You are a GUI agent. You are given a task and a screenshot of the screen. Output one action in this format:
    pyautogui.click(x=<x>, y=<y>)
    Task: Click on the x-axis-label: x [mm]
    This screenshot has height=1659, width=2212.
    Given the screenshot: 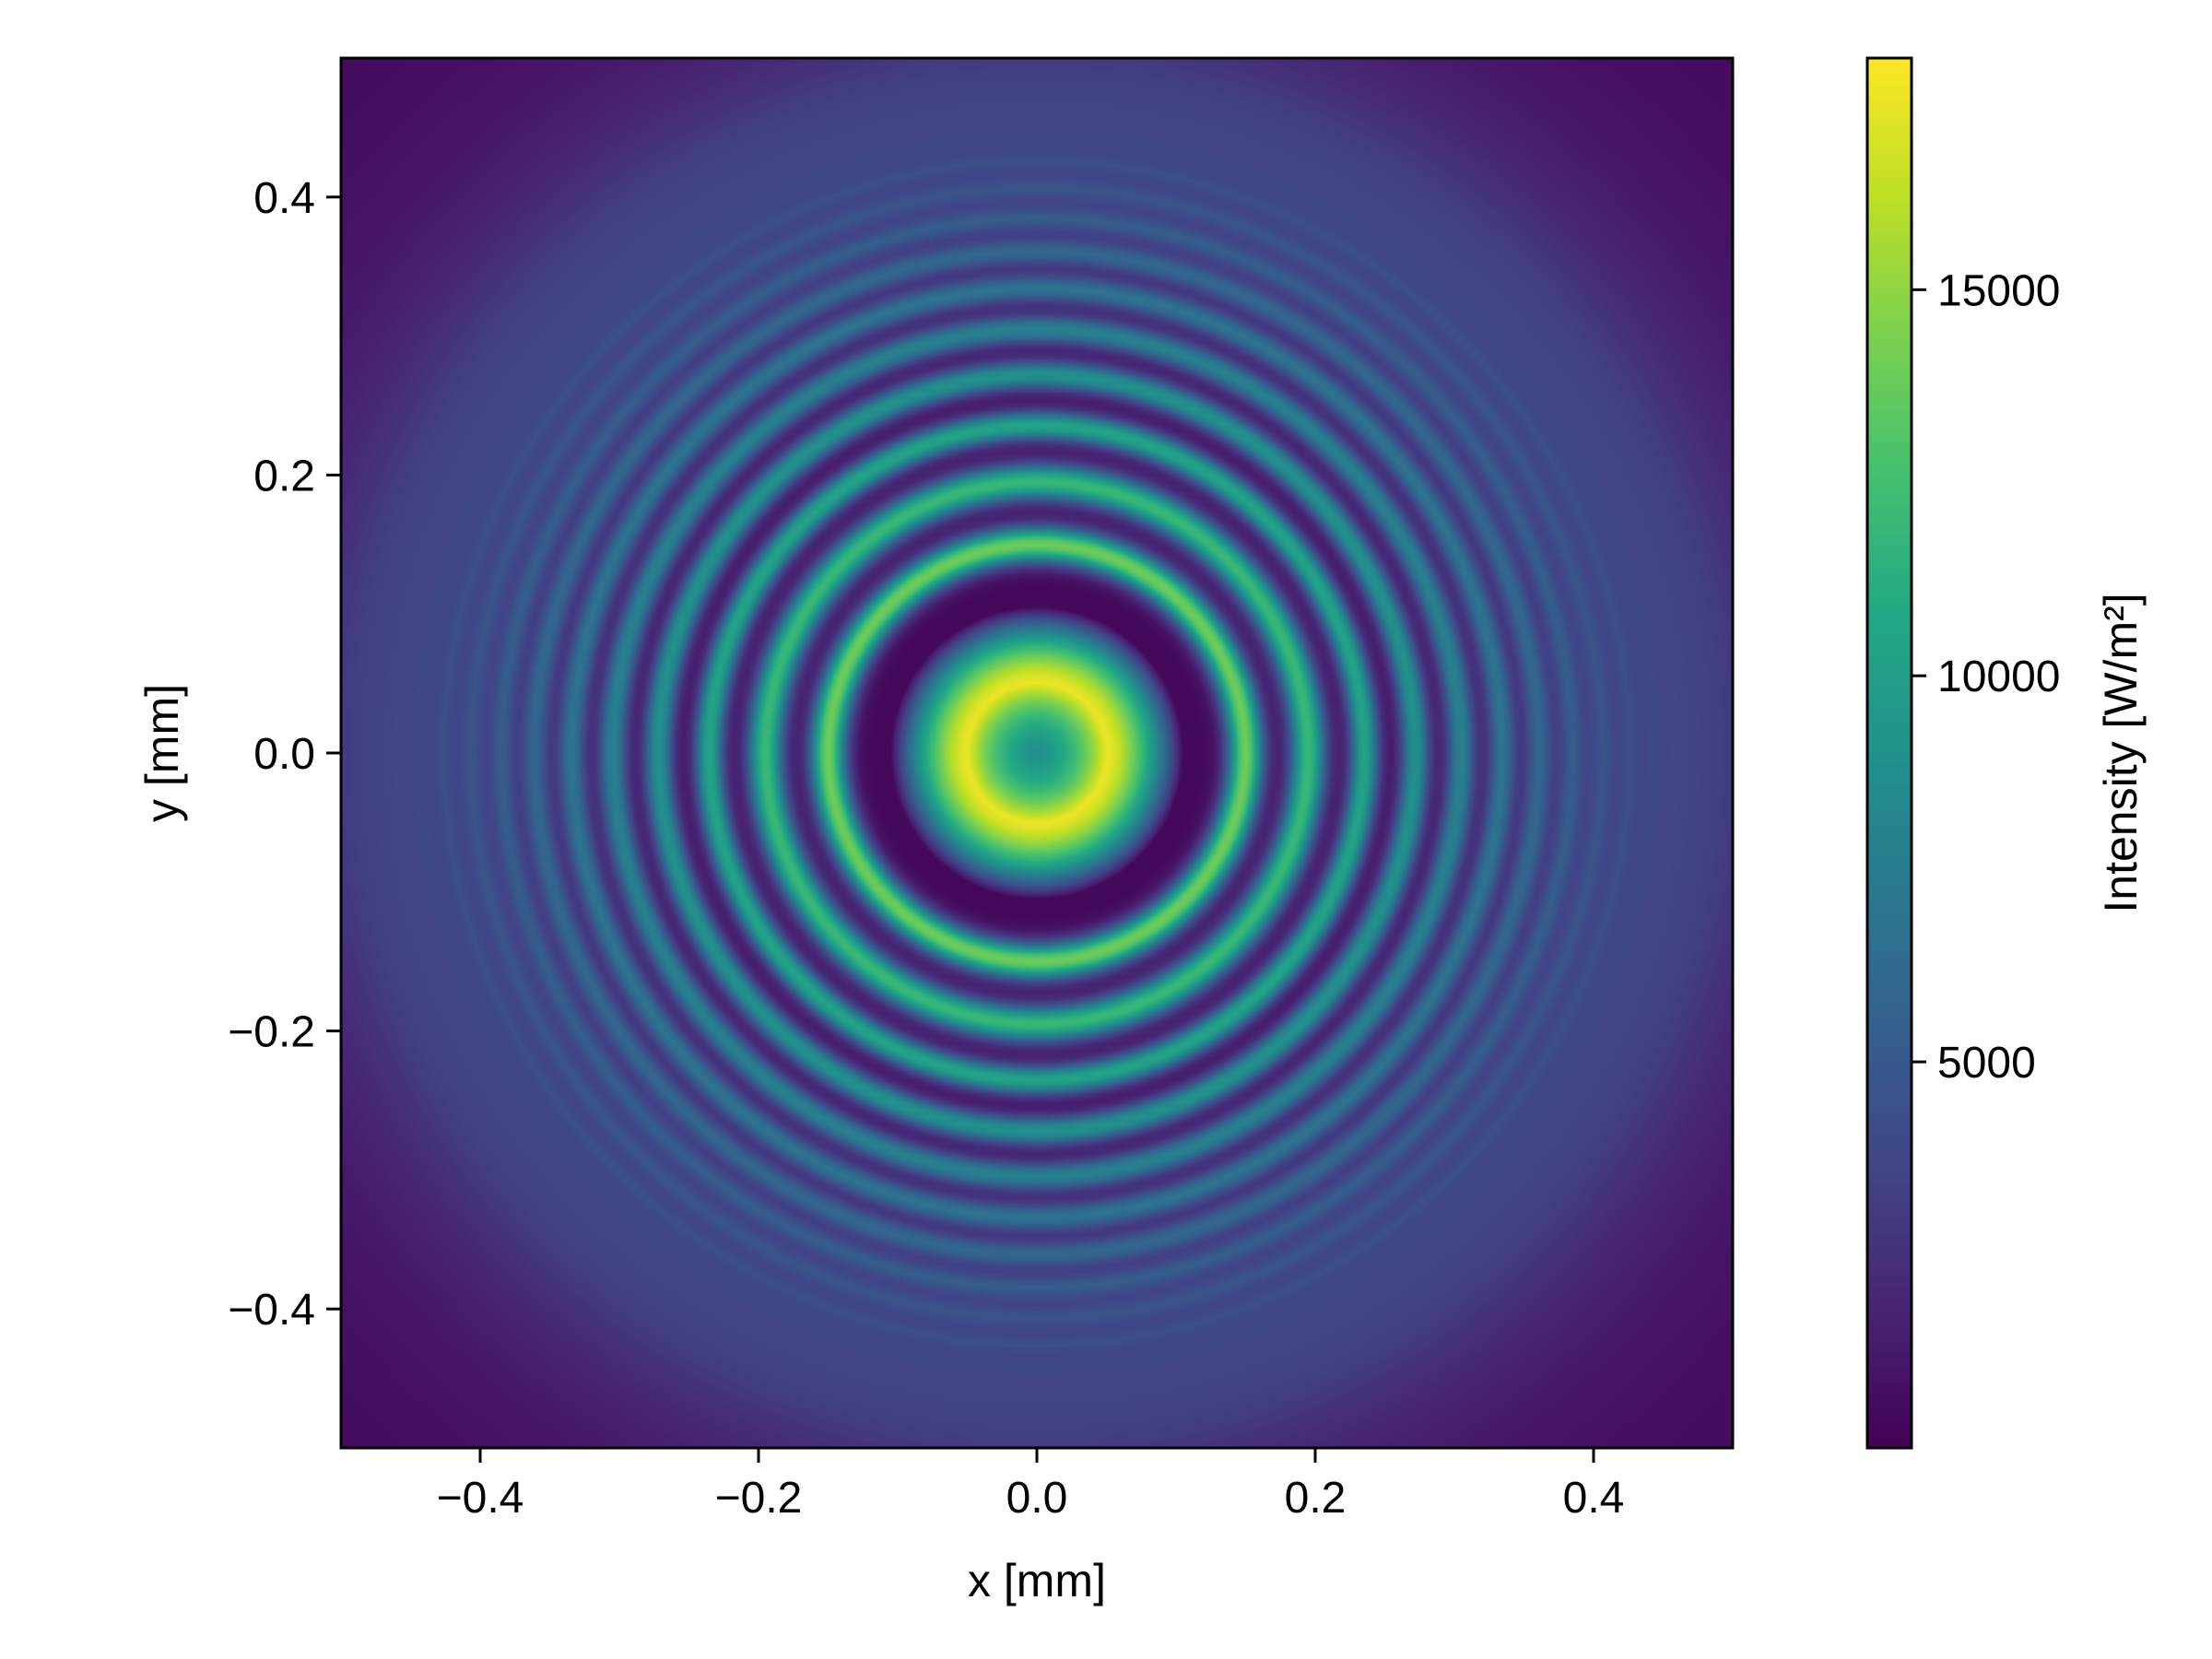 What is the action you would take?
    pyautogui.click(x=1037, y=1580)
    